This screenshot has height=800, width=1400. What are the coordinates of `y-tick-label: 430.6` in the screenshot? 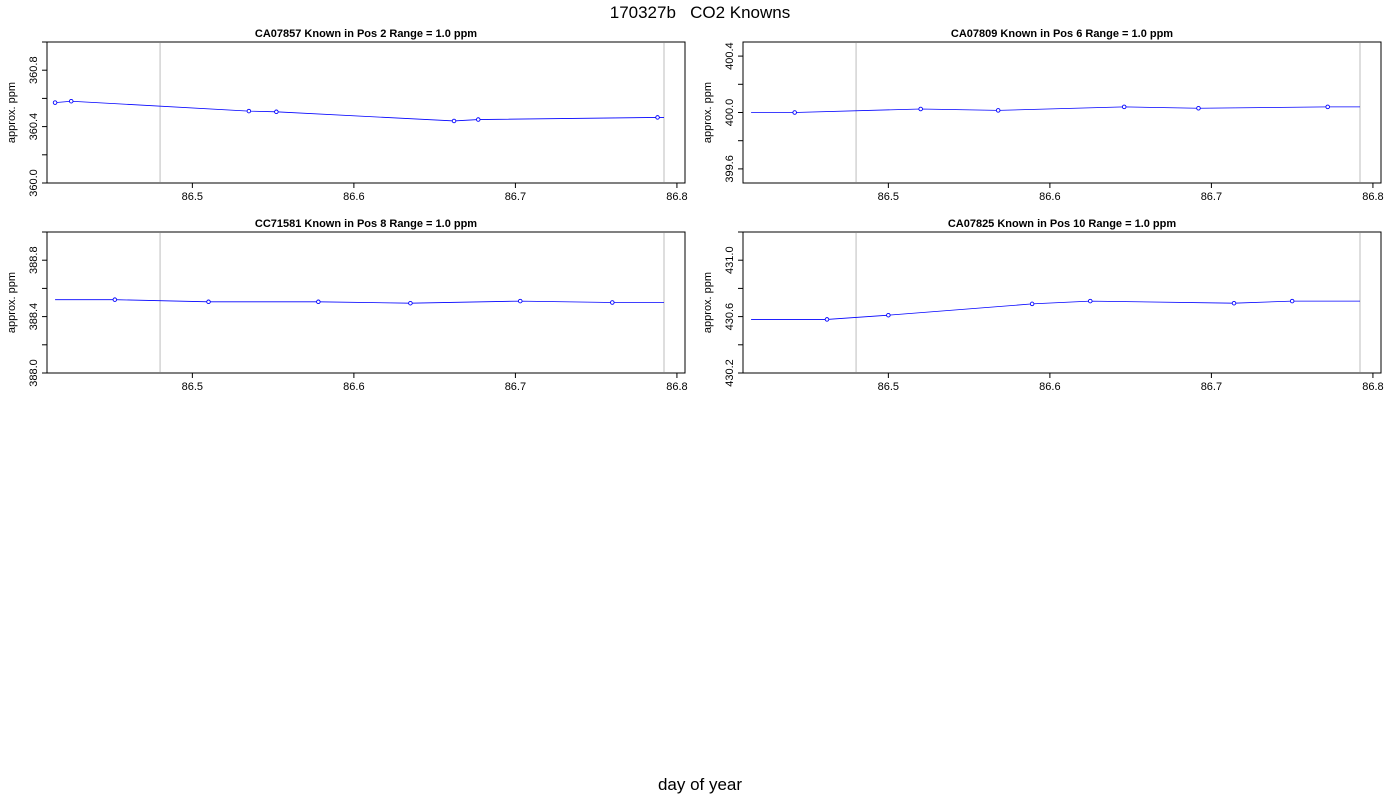 It's located at (730, 317).